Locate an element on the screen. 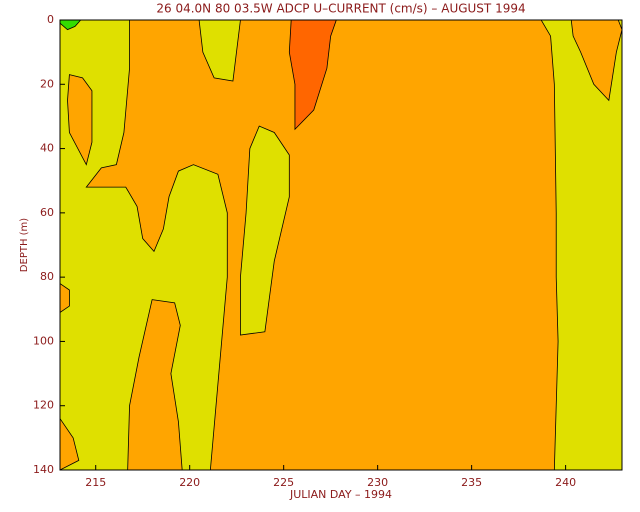 The image size is (640, 512). y-tick-label: 60 is located at coordinates (47, 212).